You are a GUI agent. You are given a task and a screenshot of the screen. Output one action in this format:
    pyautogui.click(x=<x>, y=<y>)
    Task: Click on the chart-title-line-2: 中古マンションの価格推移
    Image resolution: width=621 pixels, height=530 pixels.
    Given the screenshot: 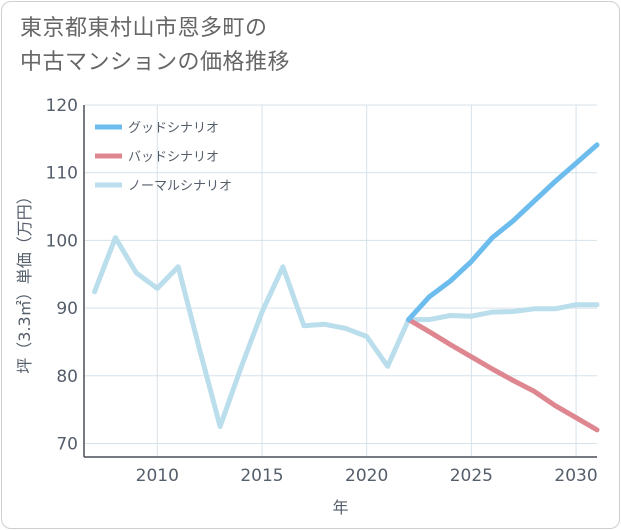 What is the action you would take?
    pyautogui.click(x=155, y=62)
    